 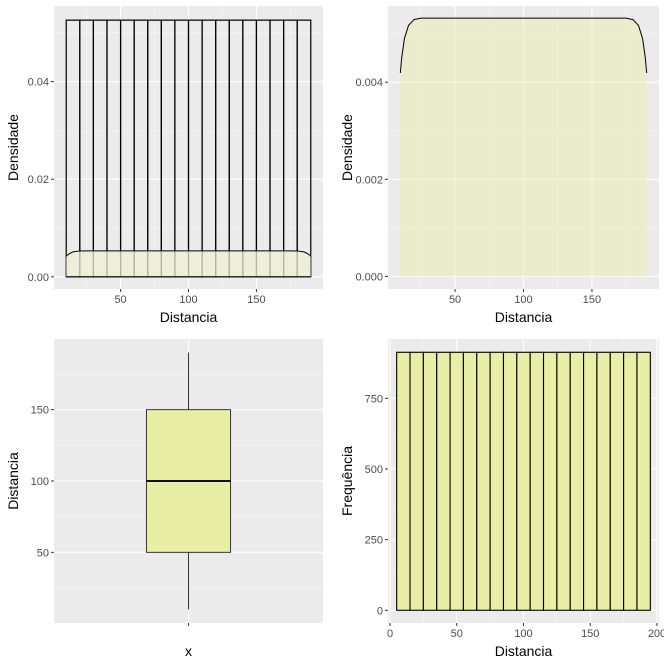 I want to click on axes-1: 0.00 0.02 0.04 50 100 150 Distancia Densidade, so click(x=135, y=201).